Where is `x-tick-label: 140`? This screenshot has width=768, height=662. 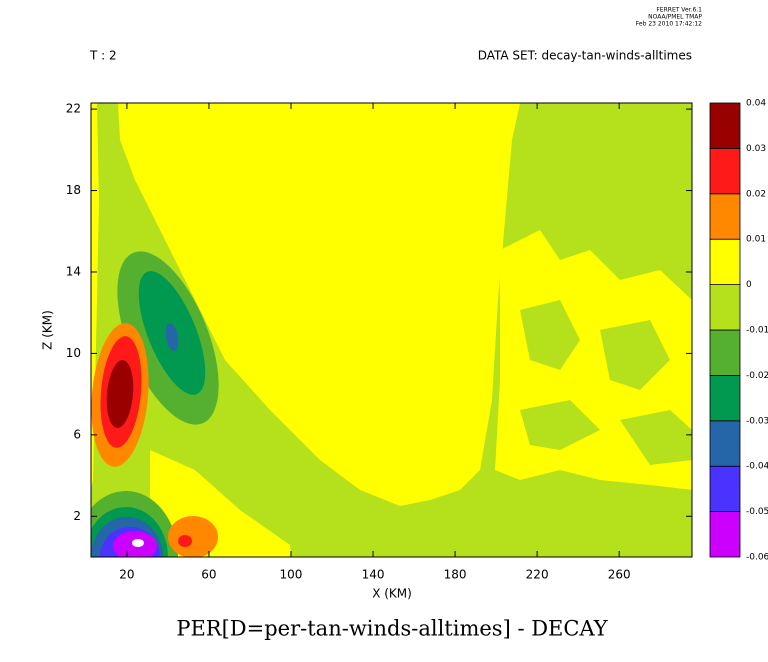 x-tick-label: 140 is located at coordinates (373, 575).